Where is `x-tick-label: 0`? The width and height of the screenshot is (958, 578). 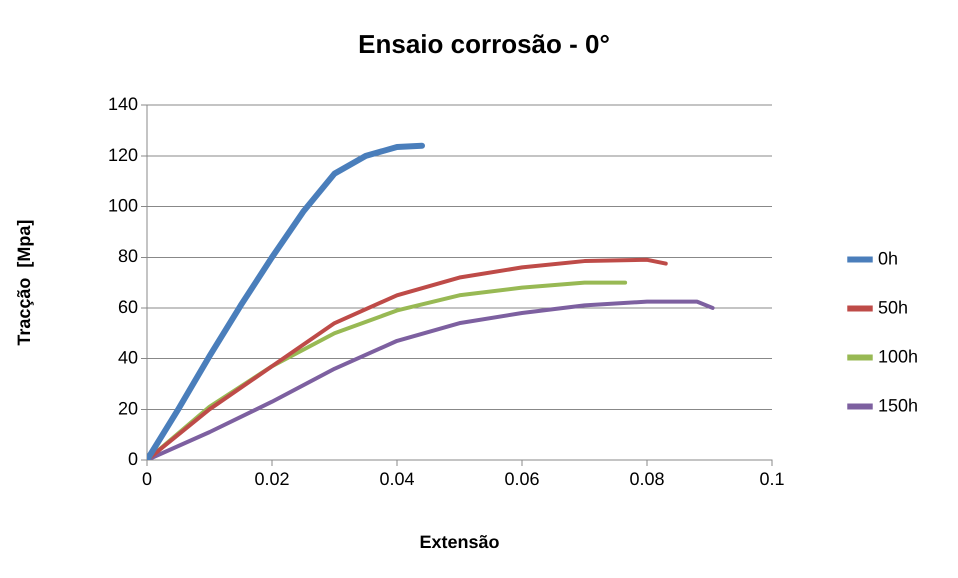
x-tick-label: 0 is located at coordinates (147, 478).